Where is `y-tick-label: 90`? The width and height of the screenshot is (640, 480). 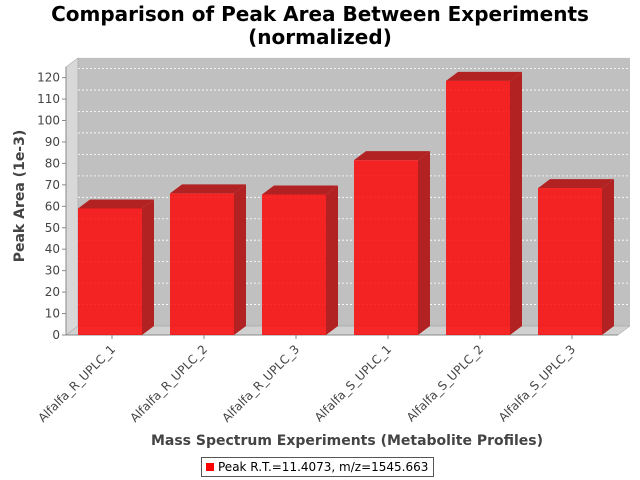
y-tick-label: 90 is located at coordinates (52, 142).